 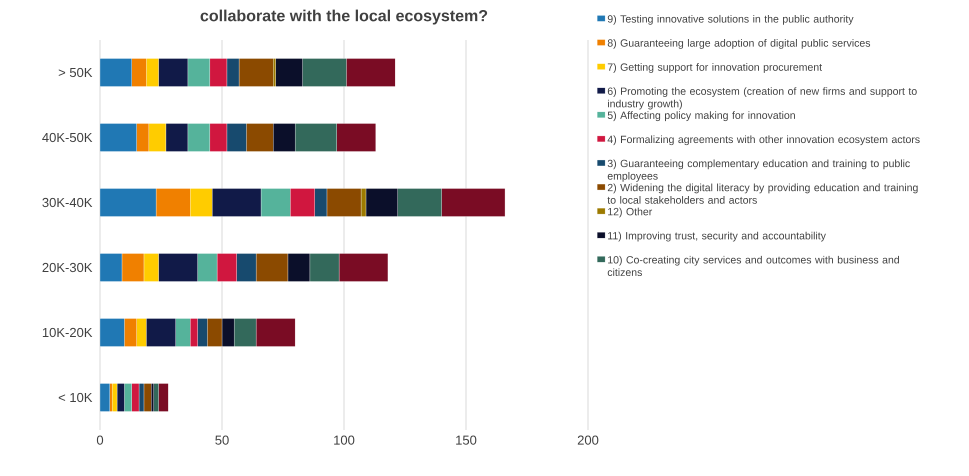 What do you see at coordinates (762, 194) in the screenshot?
I see `legend-label: 2) Widening the digital literacy by providing education and training to local stakeholders and actors` at bounding box center [762, 194].